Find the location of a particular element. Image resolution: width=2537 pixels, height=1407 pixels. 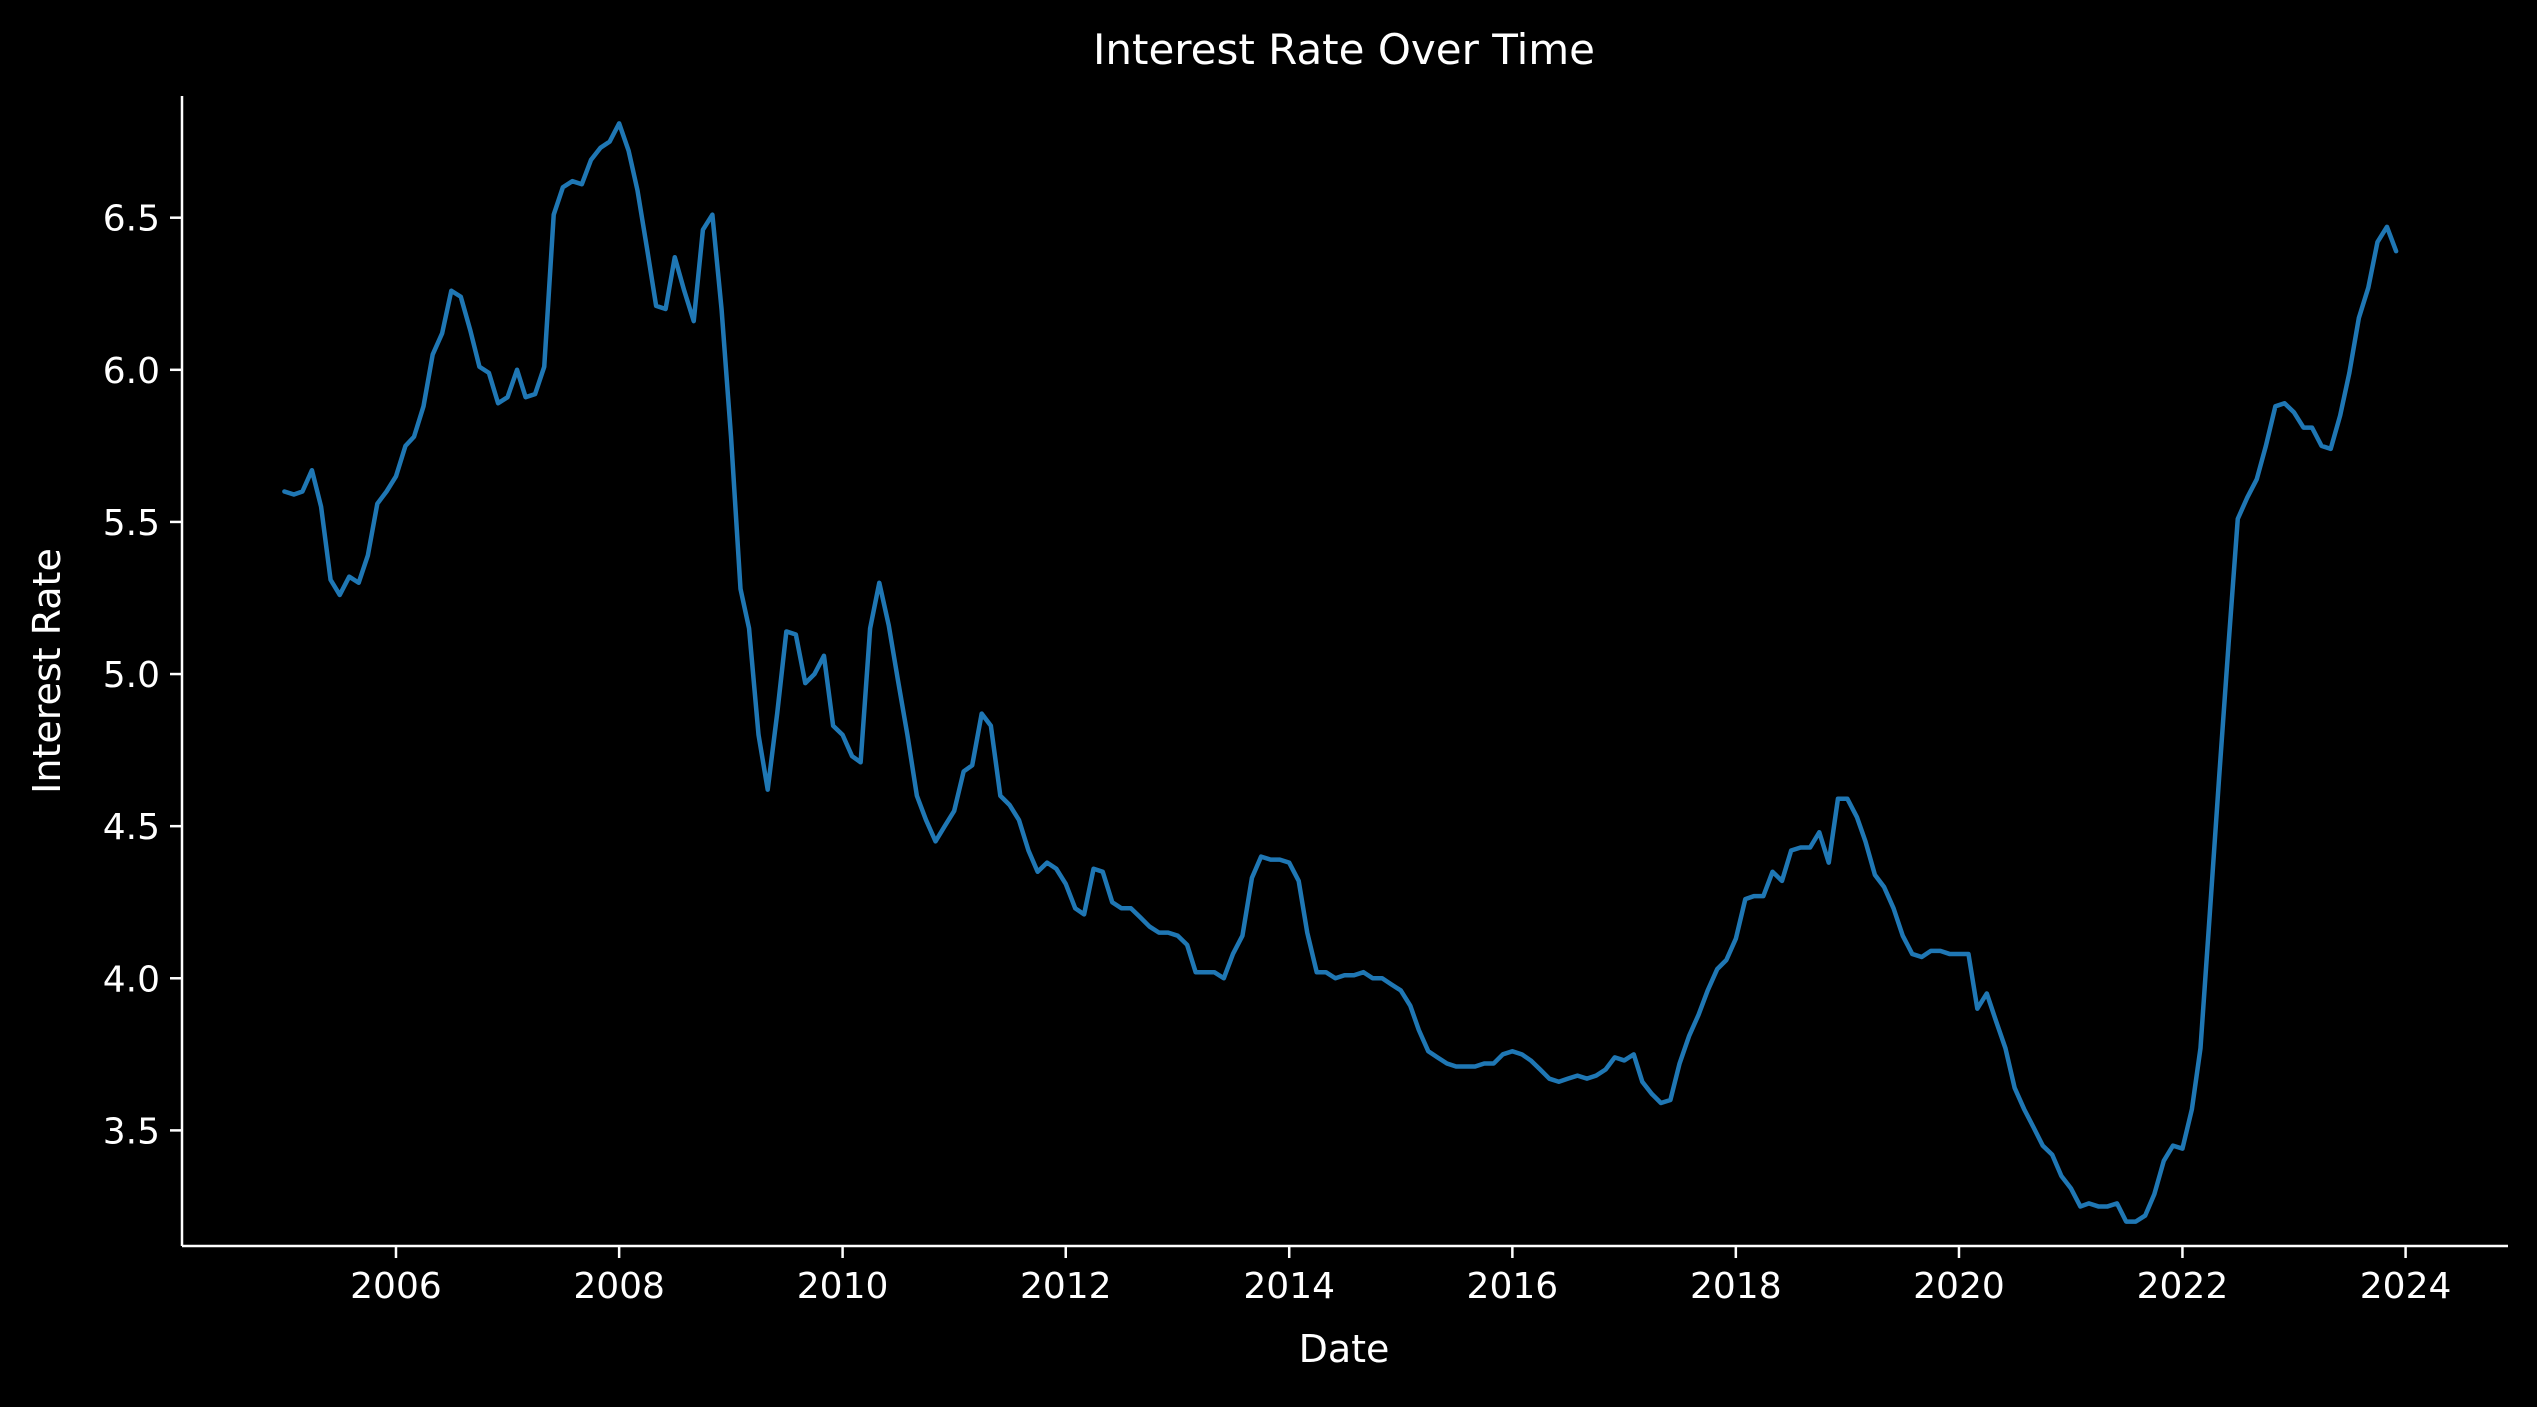

x-tick-label: 2006 is located at coordinates (396, 1286).